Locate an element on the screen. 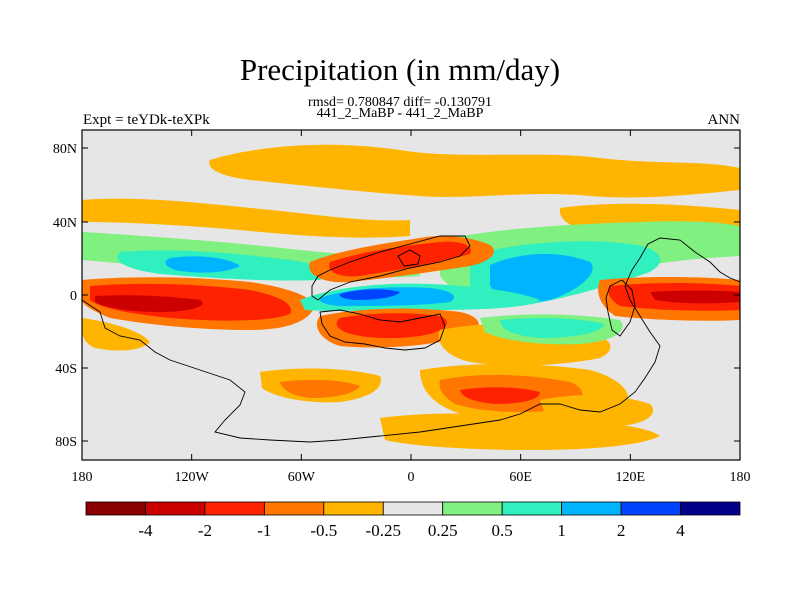  coastline-north-continent is located at coordinates (391, 268).